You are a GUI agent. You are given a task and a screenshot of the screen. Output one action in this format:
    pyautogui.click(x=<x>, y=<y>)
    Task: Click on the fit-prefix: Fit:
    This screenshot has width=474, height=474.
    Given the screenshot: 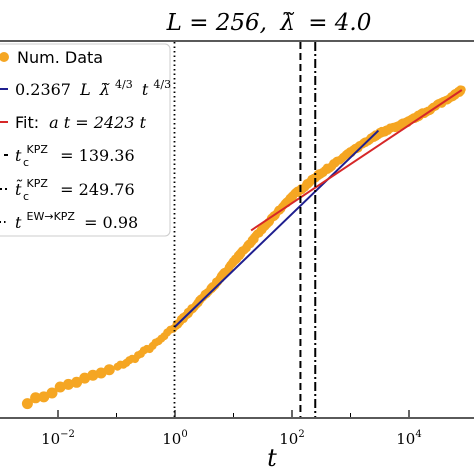 What is the action you would take?
    pyautogui.click(x=27, y=122)
    